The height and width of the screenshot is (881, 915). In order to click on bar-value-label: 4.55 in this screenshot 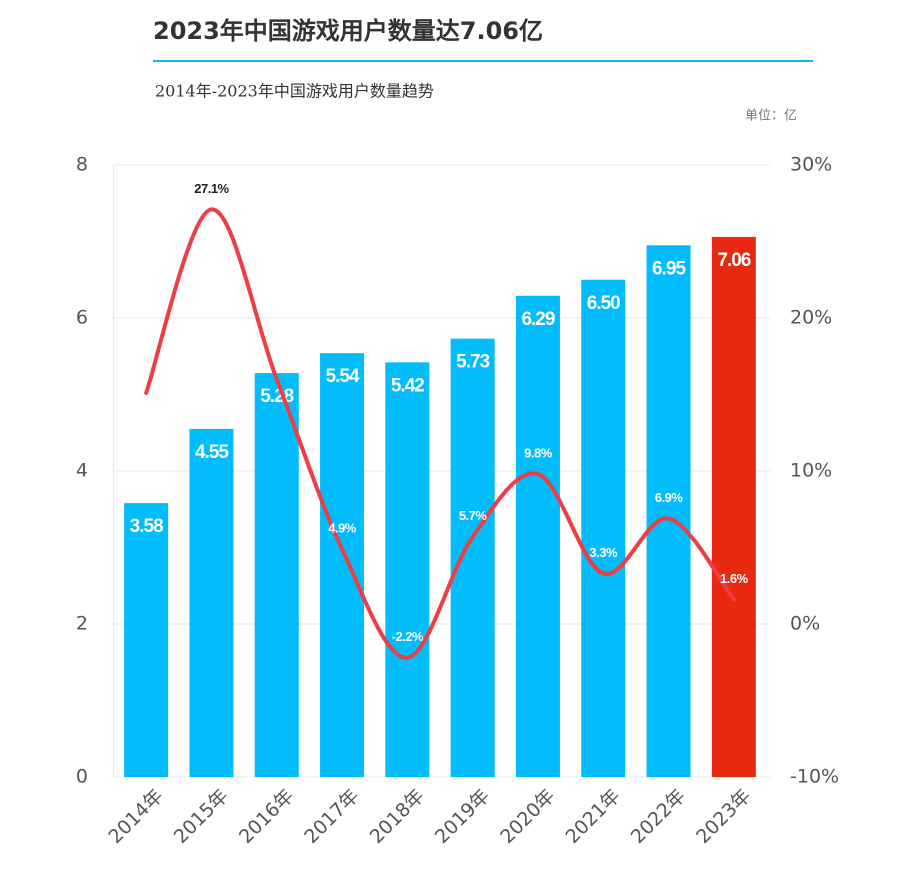, I will do `click(212, 452)`.